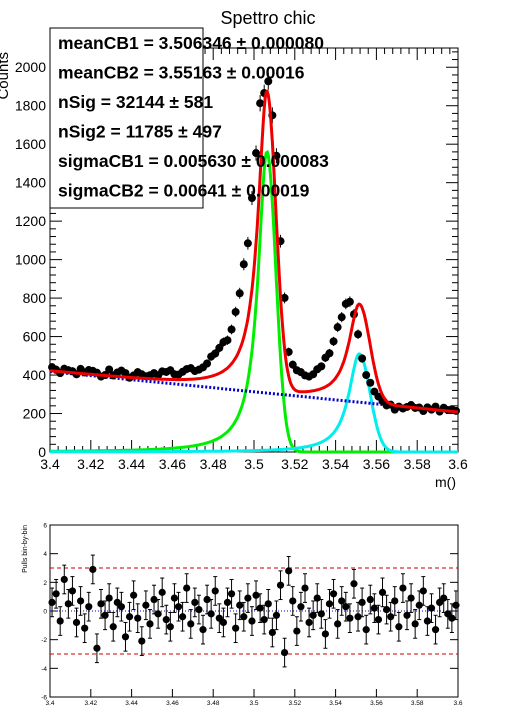 The width and height of the screenshot is (508, 719). What do you see at coordinates (35, 414) in the screenshot?
I see `y-tick-label: 200` at bounding box center [35, 414].